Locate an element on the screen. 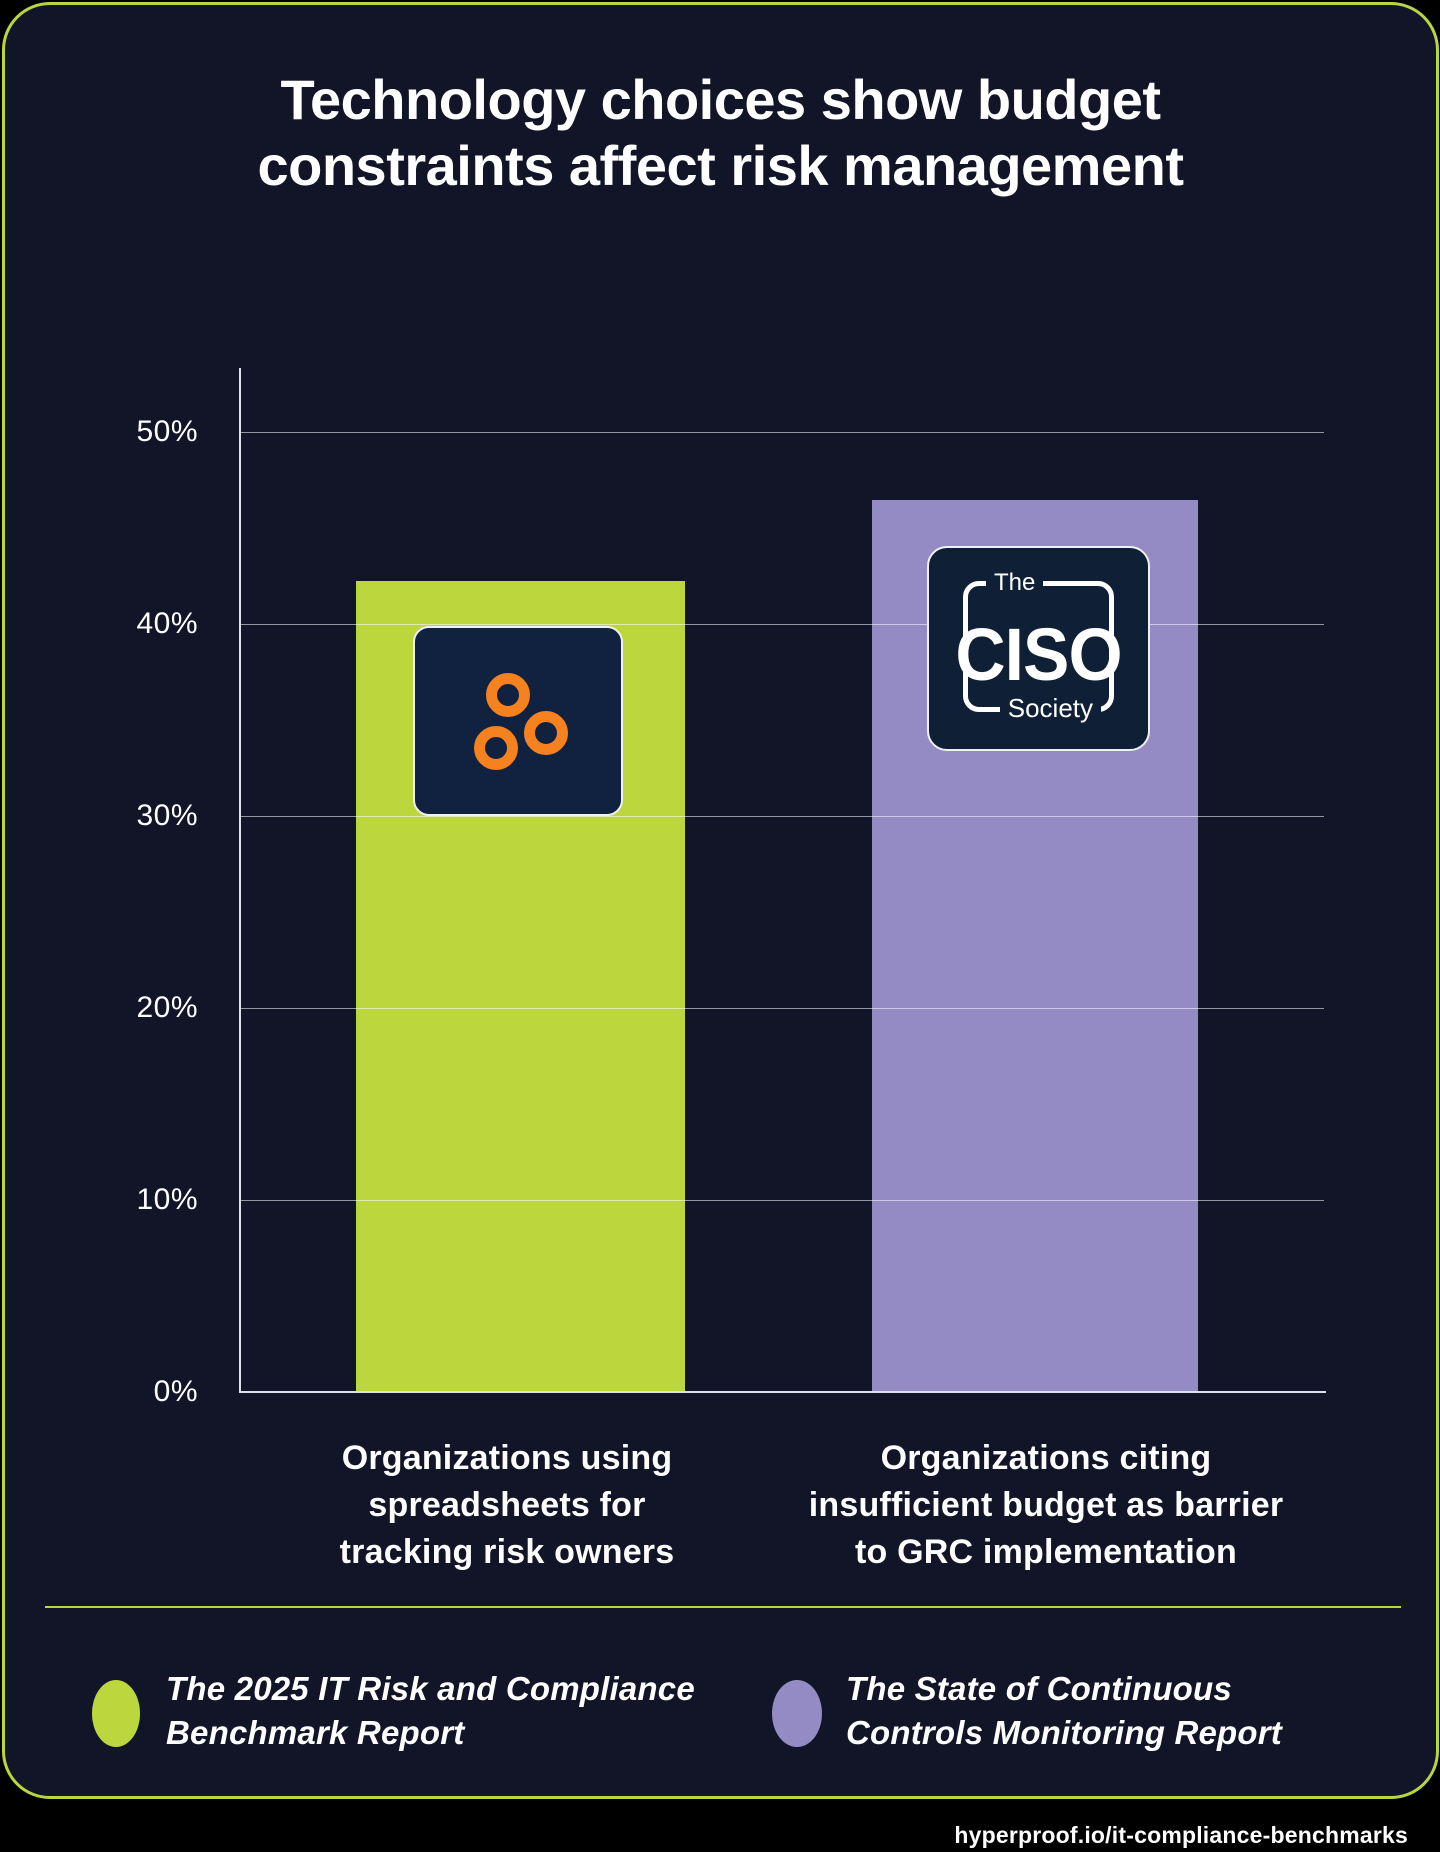 This screenshot has width=1440, height=1852. legend-label-line: Controls Monitoring Report is located at coordinates (1064, 1732).